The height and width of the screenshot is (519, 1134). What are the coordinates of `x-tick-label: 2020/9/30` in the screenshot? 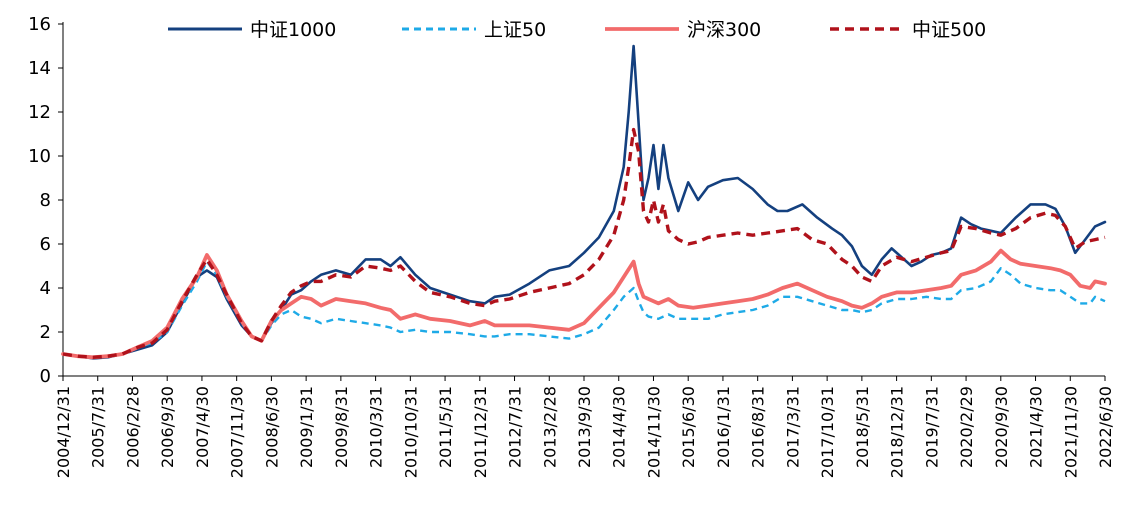 It's located at (1001, 427).